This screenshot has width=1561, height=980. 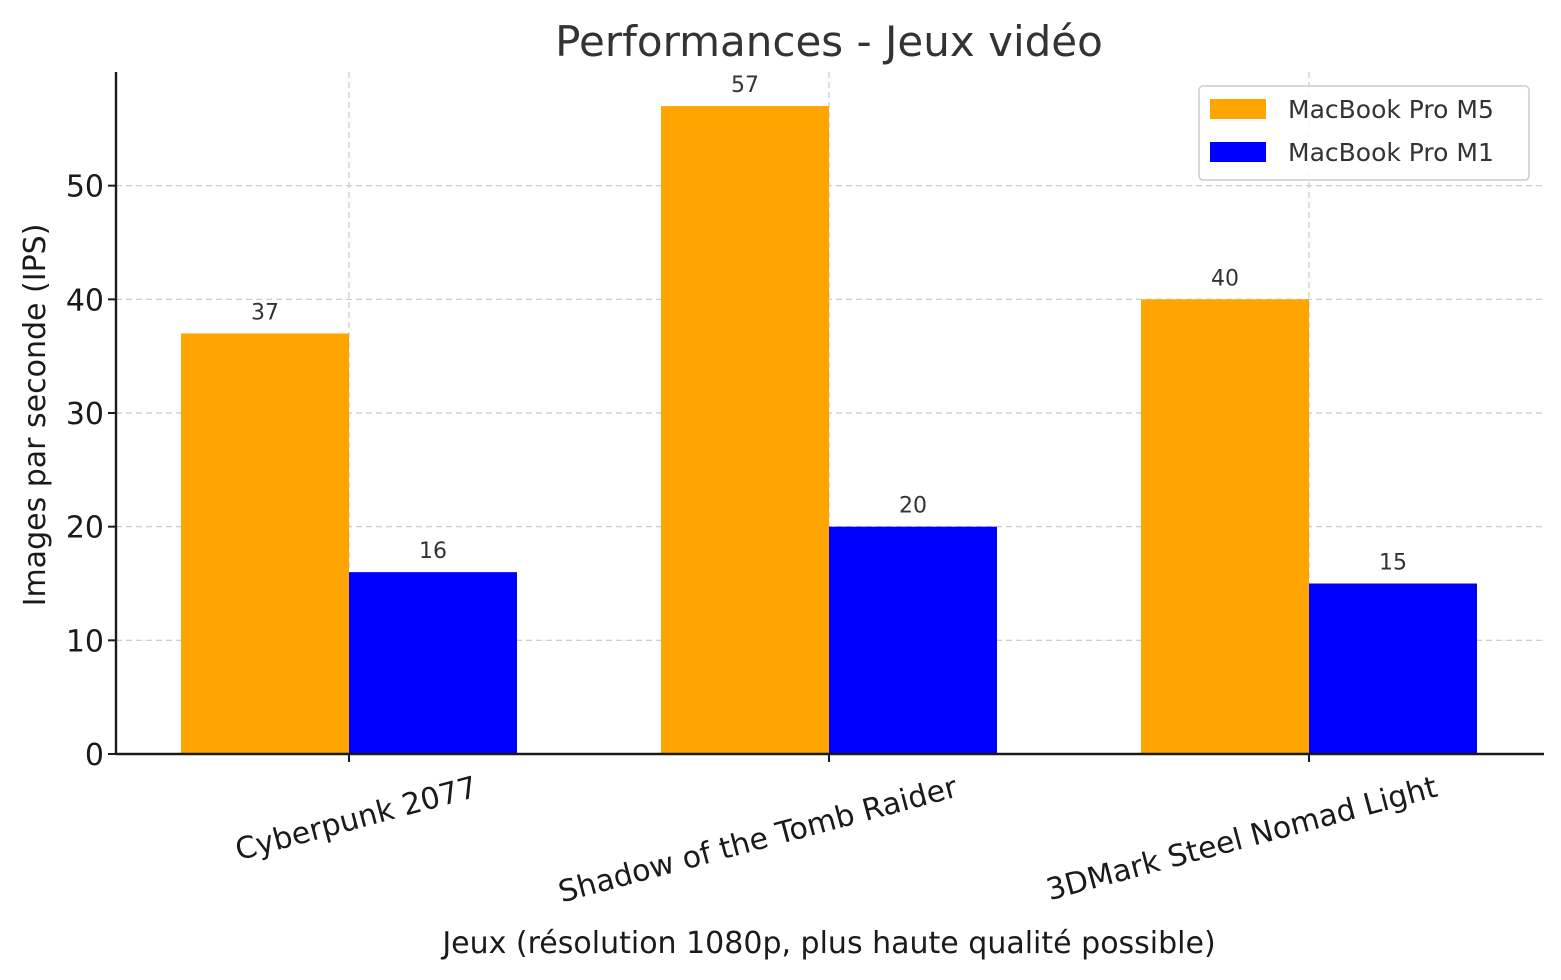 I want to click on y-tick-label: 20, so click(x=85, y=528).